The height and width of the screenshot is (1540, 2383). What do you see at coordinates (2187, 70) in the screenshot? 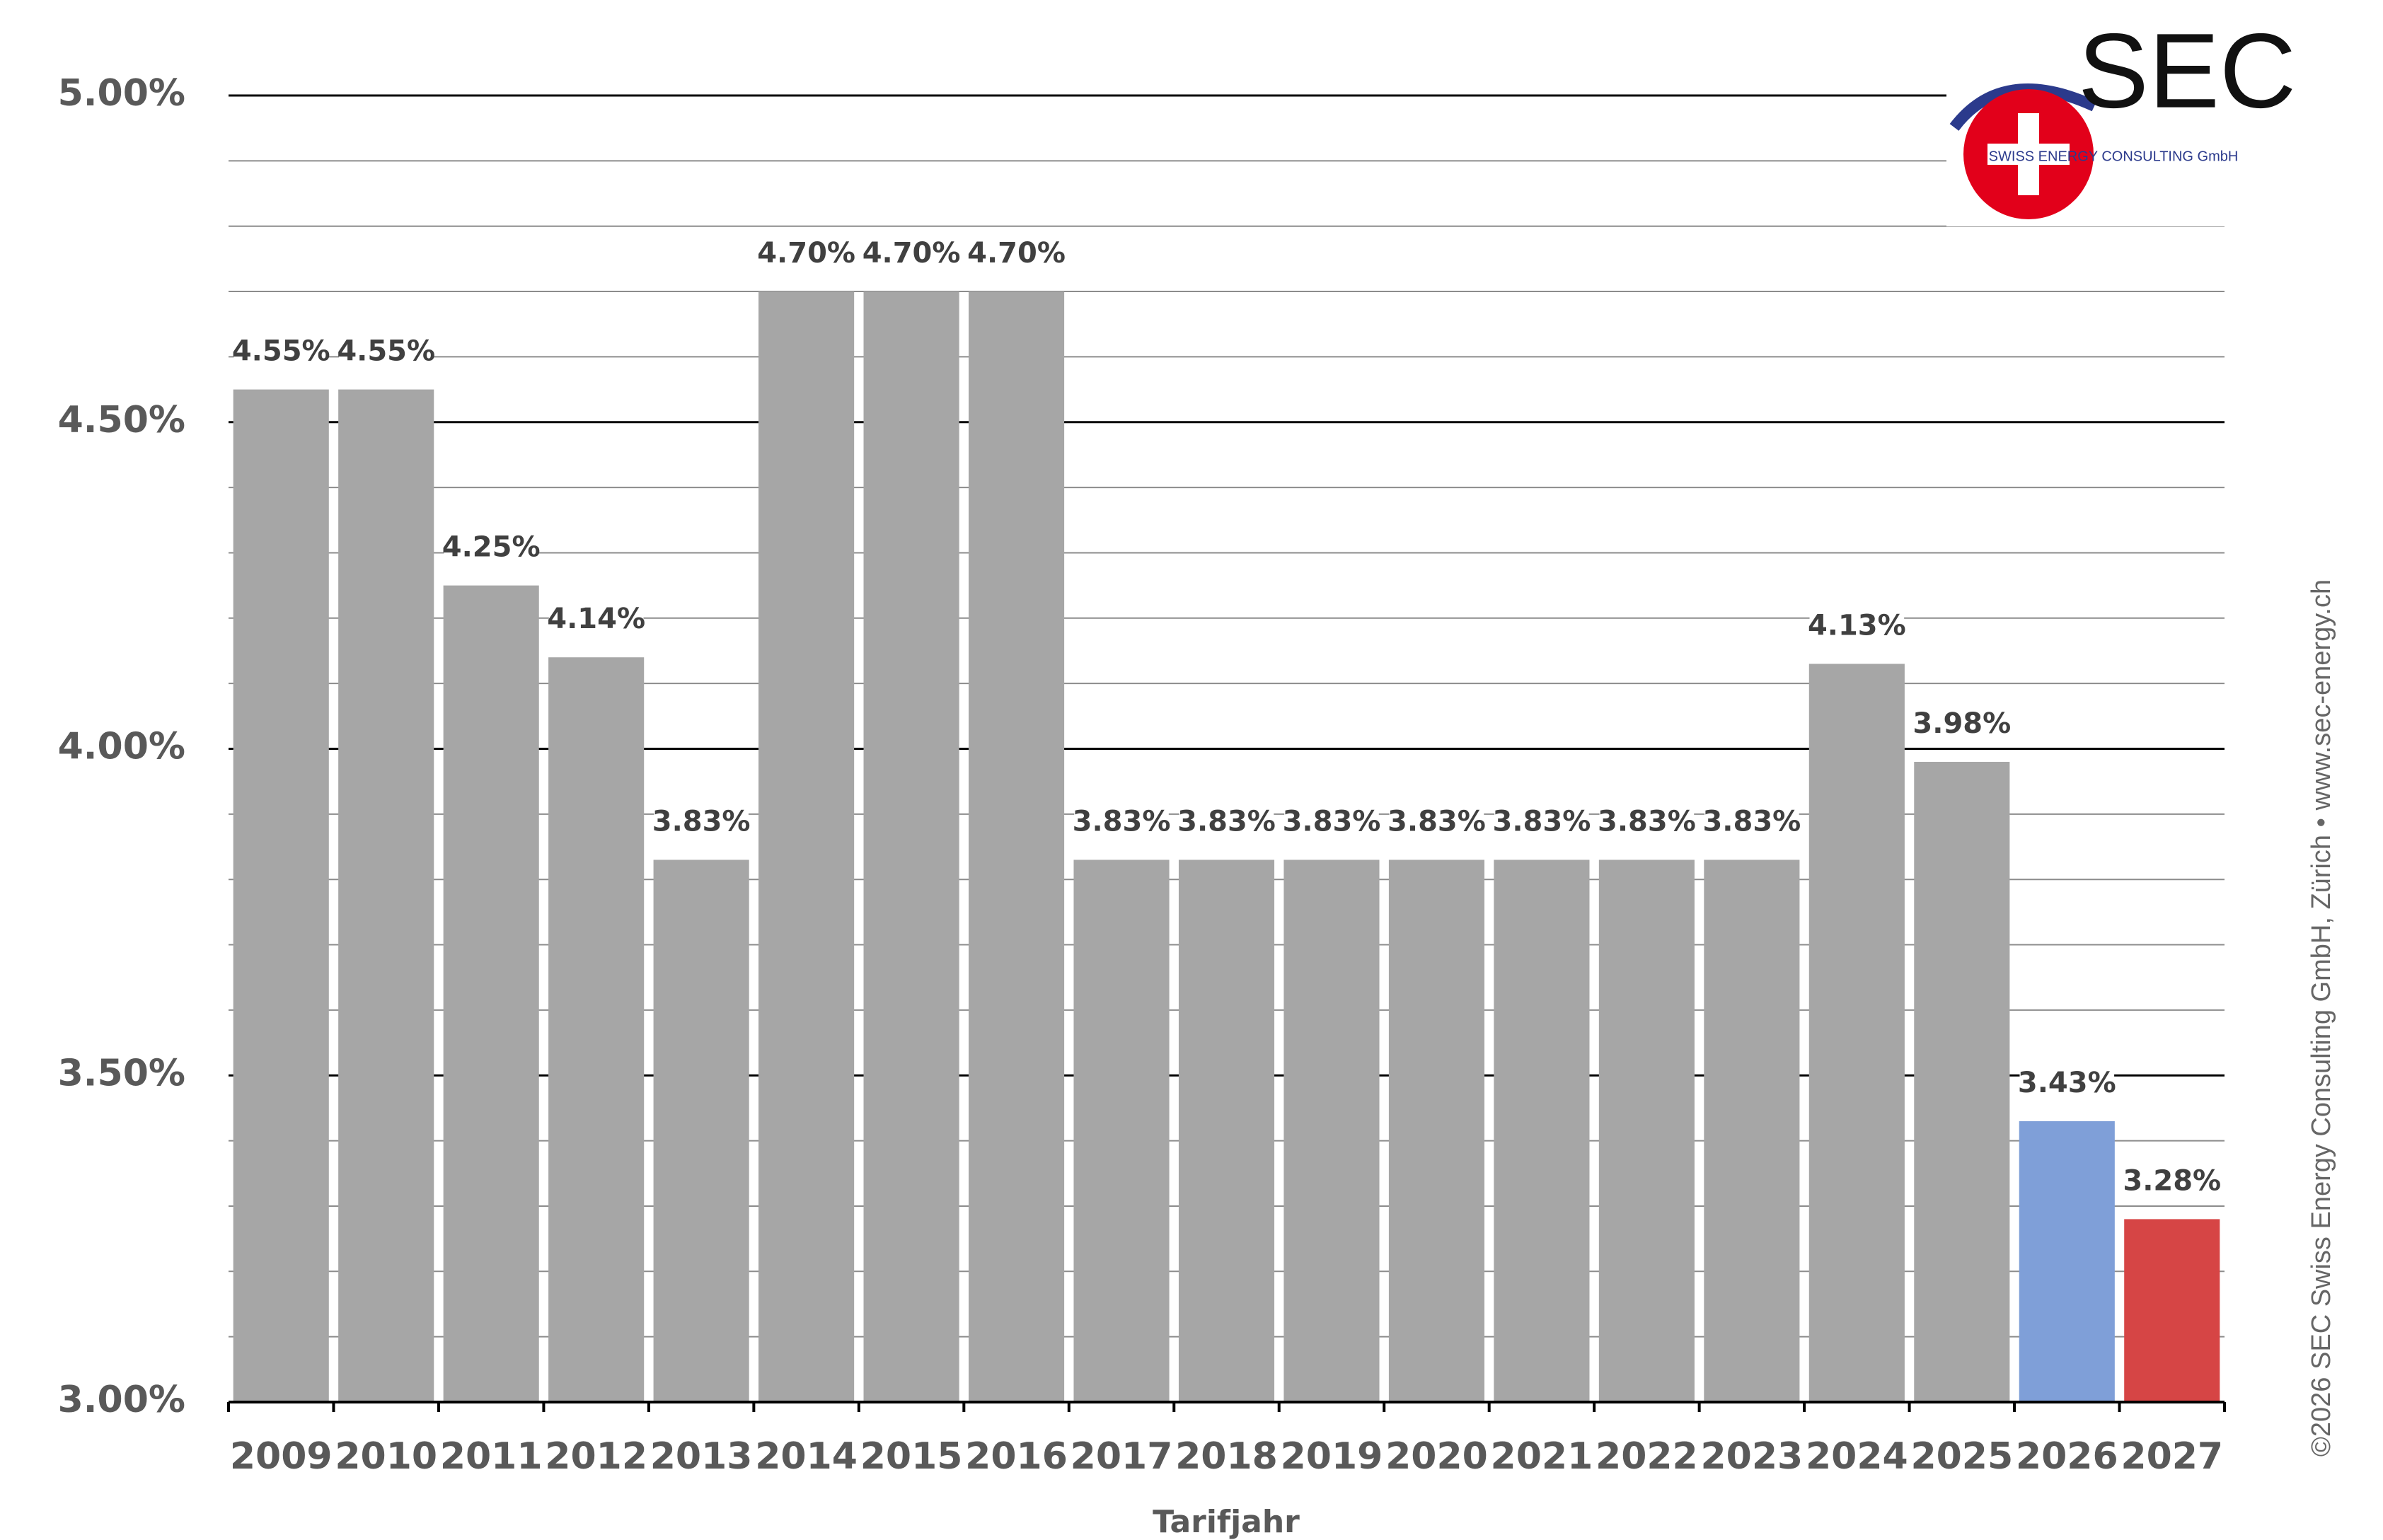
I see `logo-title: SEC` at bounding box center [2187, 70].